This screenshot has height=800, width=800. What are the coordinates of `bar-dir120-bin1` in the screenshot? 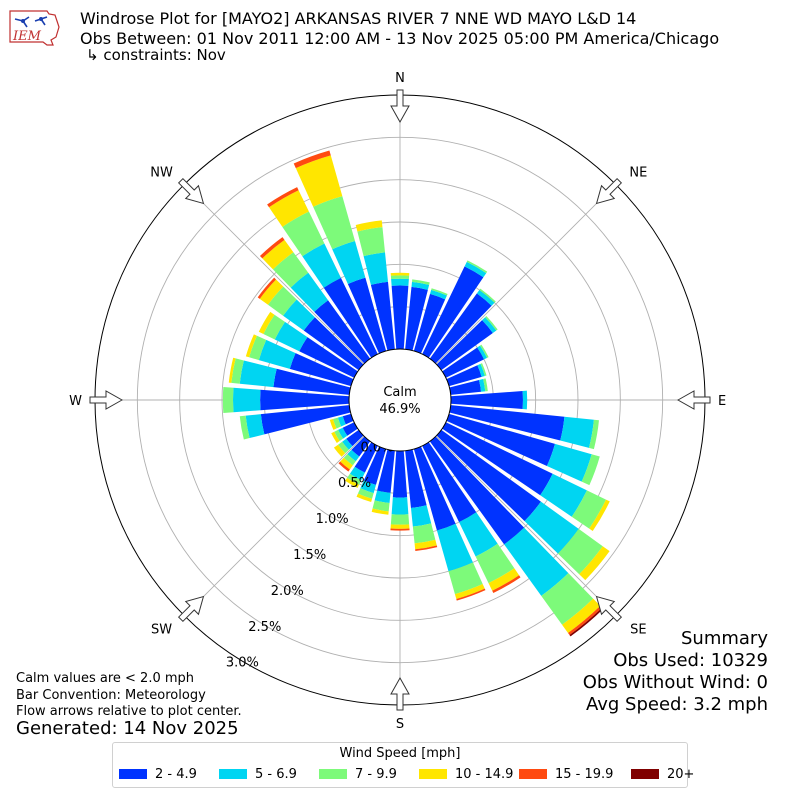 It's located at (497, 459).